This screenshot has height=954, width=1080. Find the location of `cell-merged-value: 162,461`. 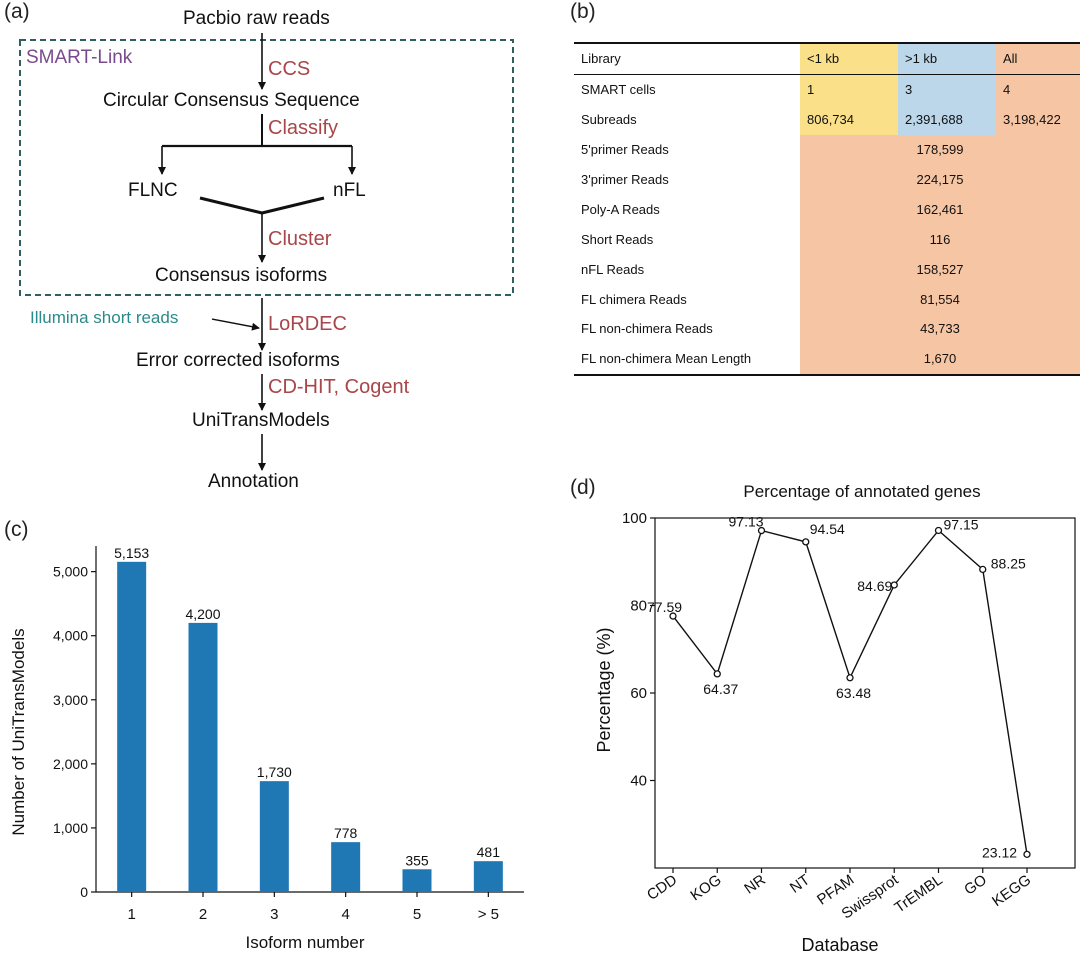

cell-merged-value: 162,461 is located at coordinates (940, 209).